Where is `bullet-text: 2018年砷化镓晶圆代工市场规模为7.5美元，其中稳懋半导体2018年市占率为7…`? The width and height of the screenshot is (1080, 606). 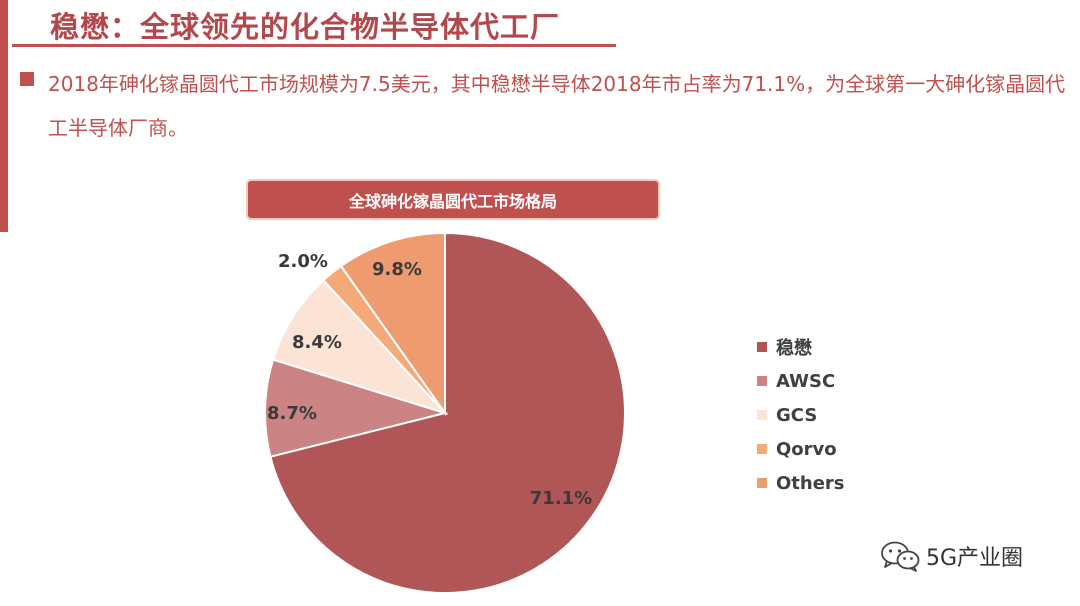 bullet-text: 2018年砷化镓晶圆代工市场规模为7.5美元，其中稳懋半导体2018年市占率为7… is located at coordinates (557, 106).